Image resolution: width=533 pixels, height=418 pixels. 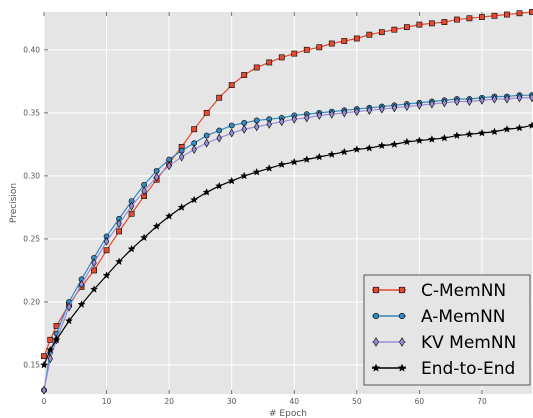 What do you see at coordinates (31, 112) in the screenshot?
I see `y-tick-label: 0.35` at bounding box center [31, 112].